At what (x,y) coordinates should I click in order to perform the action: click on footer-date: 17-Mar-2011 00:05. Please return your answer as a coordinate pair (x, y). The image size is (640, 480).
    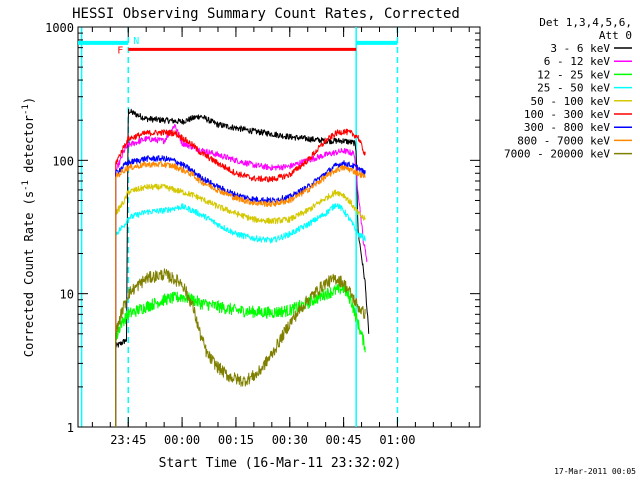
    Looking at the image, I should click on (595, 471).